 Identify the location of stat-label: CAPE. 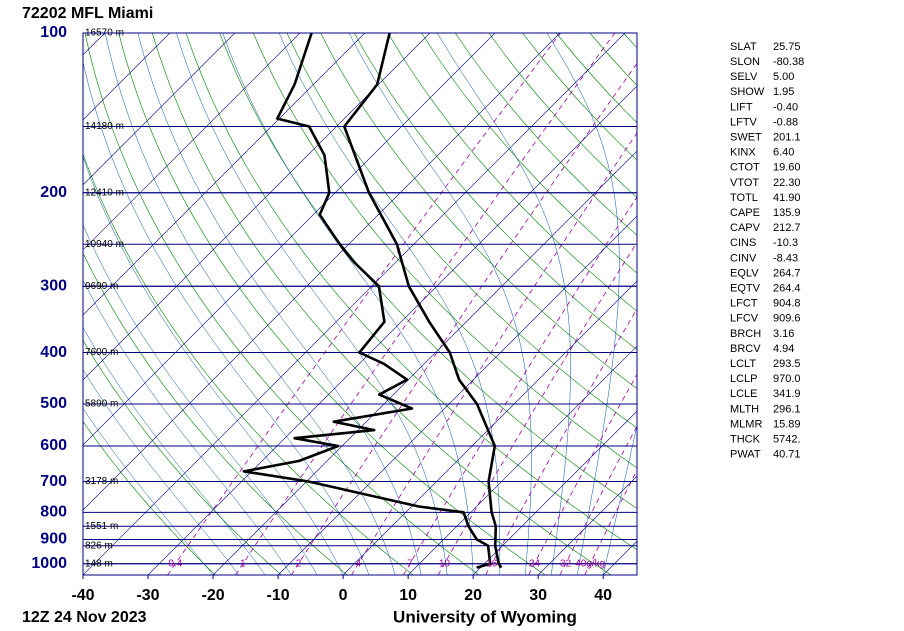
(745, 213).